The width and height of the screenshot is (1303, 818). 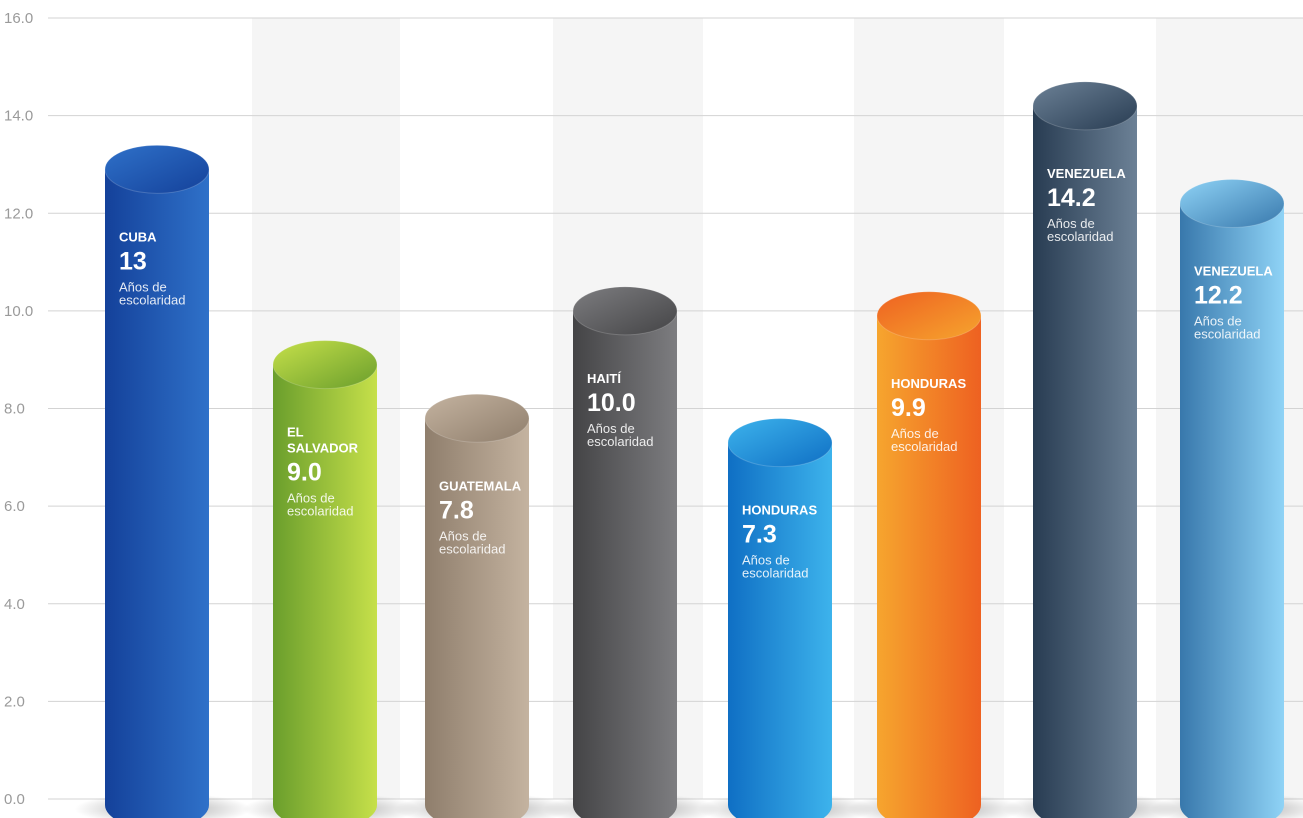 What do you see at coordinates (759, 535) in the screenshot?
I see `bar-value-label: 7.3` at bounding box center [759, 535].